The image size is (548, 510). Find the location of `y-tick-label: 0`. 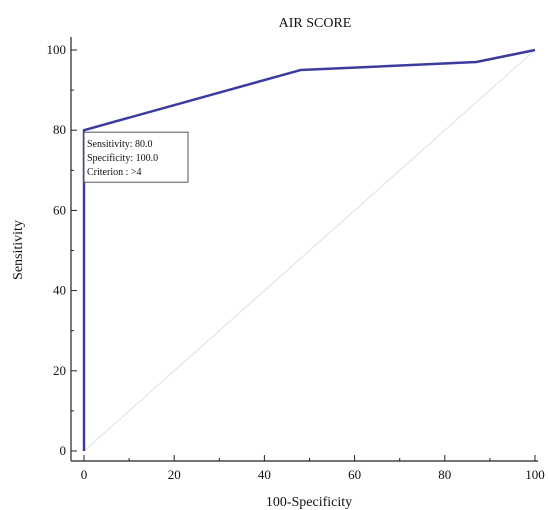

y-tick-label: 0 is located at coordinates (63, 450).